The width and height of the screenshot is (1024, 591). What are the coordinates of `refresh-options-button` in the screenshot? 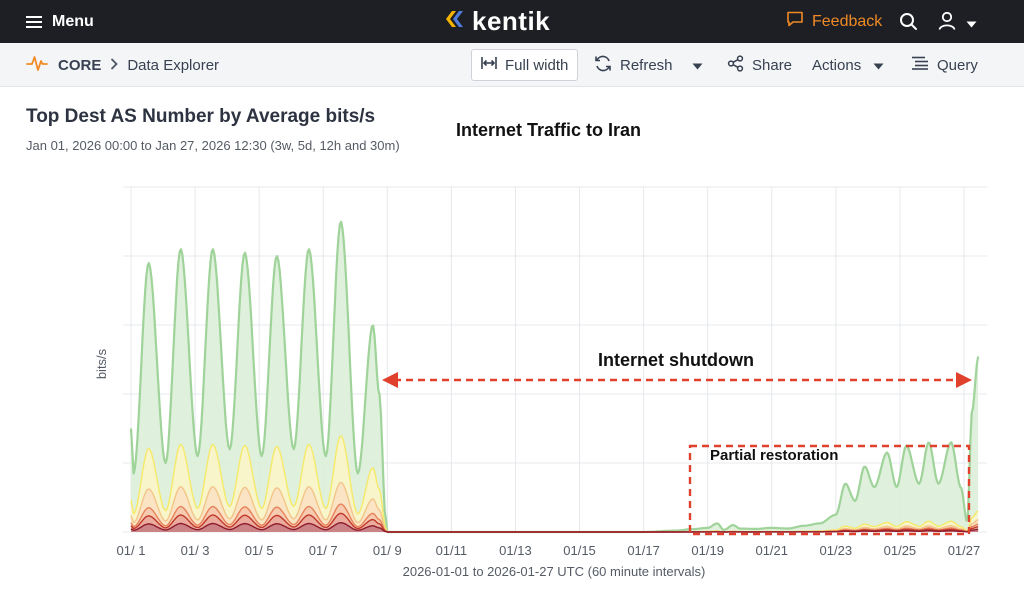 It's located at (697, 65).